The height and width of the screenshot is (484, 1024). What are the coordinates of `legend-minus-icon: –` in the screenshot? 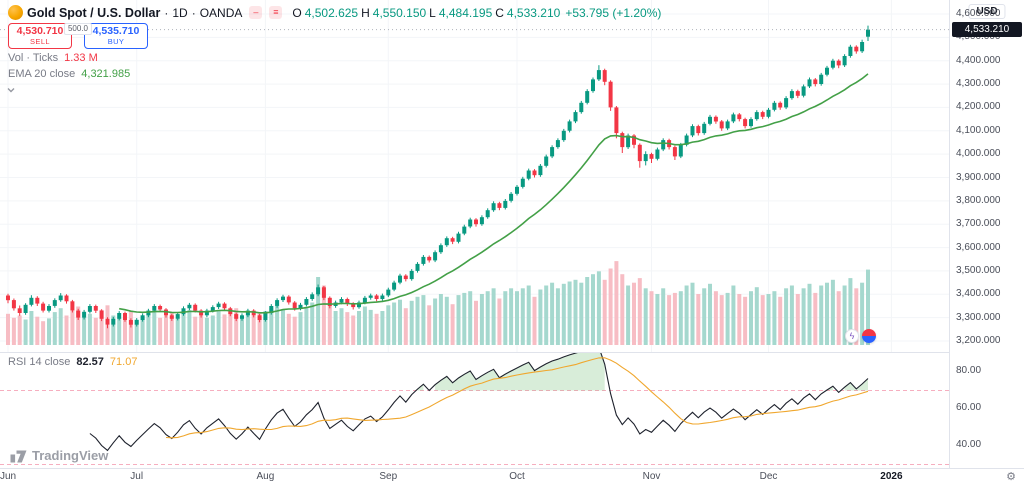 It's located at (256, 12).